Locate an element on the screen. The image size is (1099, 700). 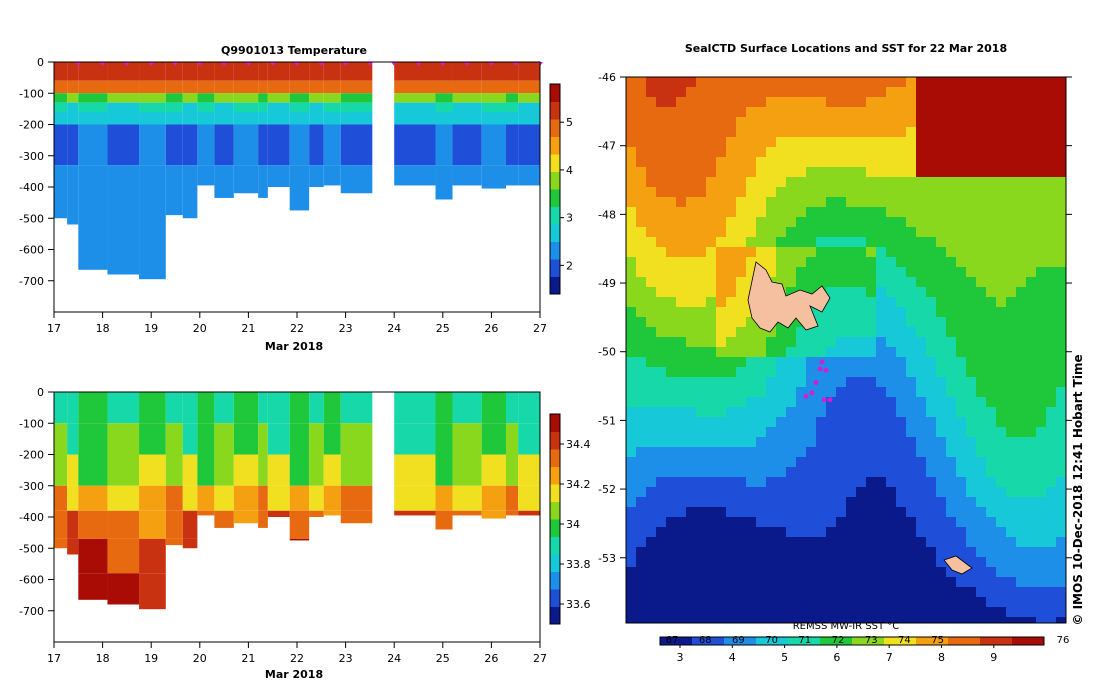
colorbar-swatch is located at coordinates (555, 440).